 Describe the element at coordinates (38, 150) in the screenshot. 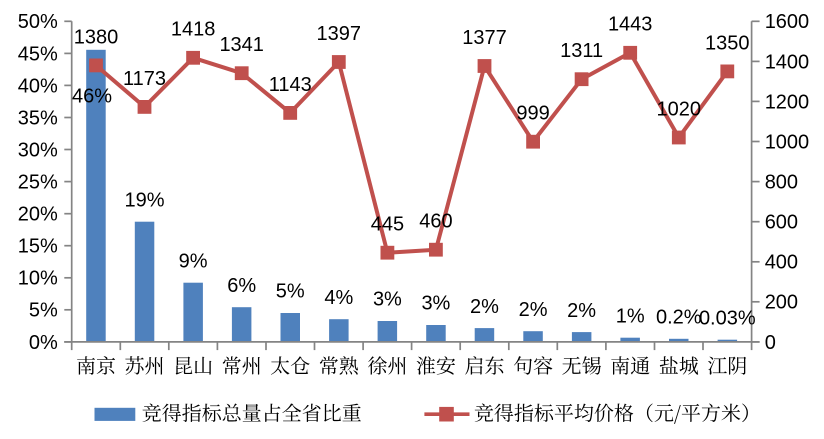

I see `svg-text: 30%` at that location.